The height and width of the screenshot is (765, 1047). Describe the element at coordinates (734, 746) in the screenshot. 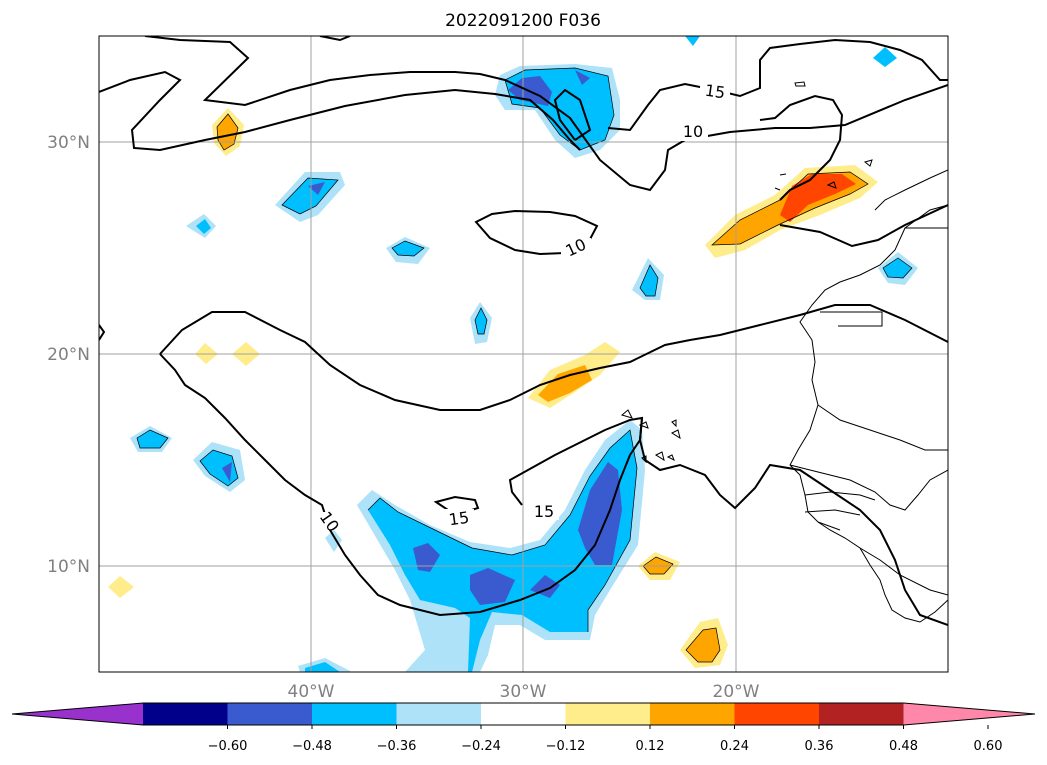

I see `colorbar-tick-label: 0.24` at that location.